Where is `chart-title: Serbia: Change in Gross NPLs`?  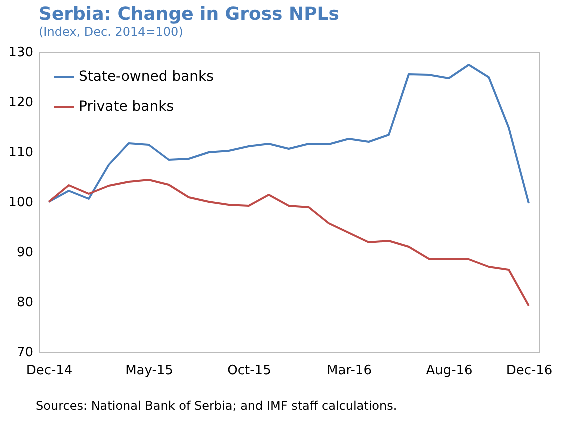 chart-title: Serbia: Change in Gross NPLs is located at coordinates (189, 14).